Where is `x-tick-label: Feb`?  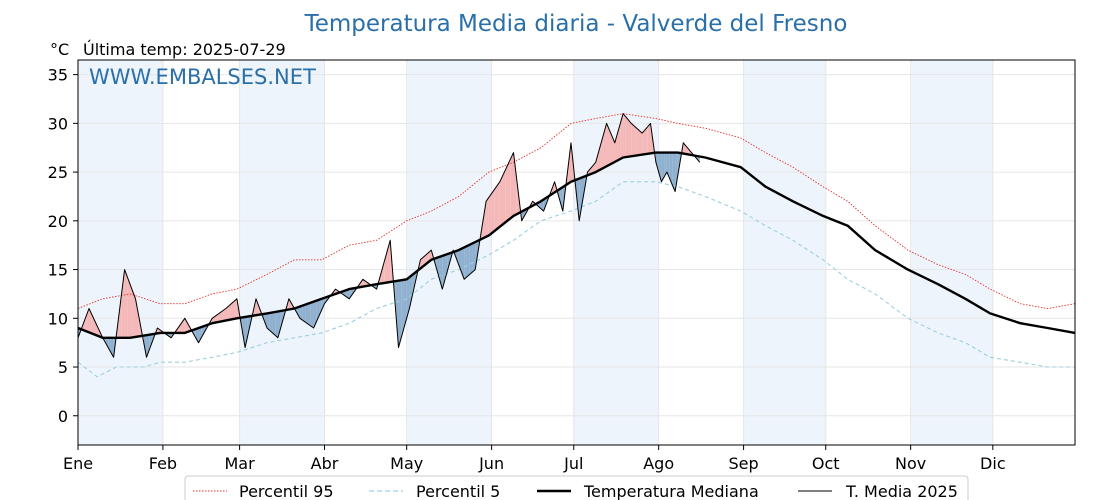 x-tick-label: Feb is located at coordinates (163, 463).